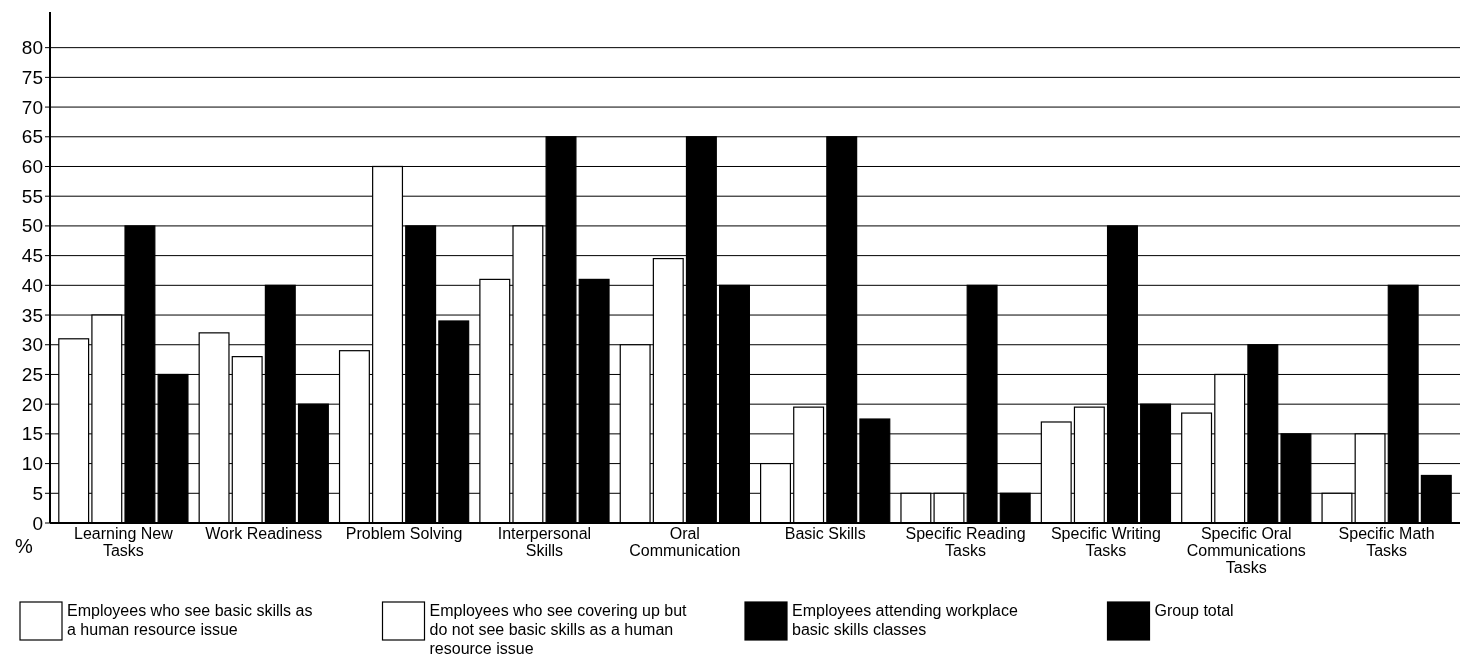 The image size is (1478, 668). What do you see at coordinates (32, 196) in the screenshot?
I see `y-tick-label: 55` at bounding box center [32, 196].